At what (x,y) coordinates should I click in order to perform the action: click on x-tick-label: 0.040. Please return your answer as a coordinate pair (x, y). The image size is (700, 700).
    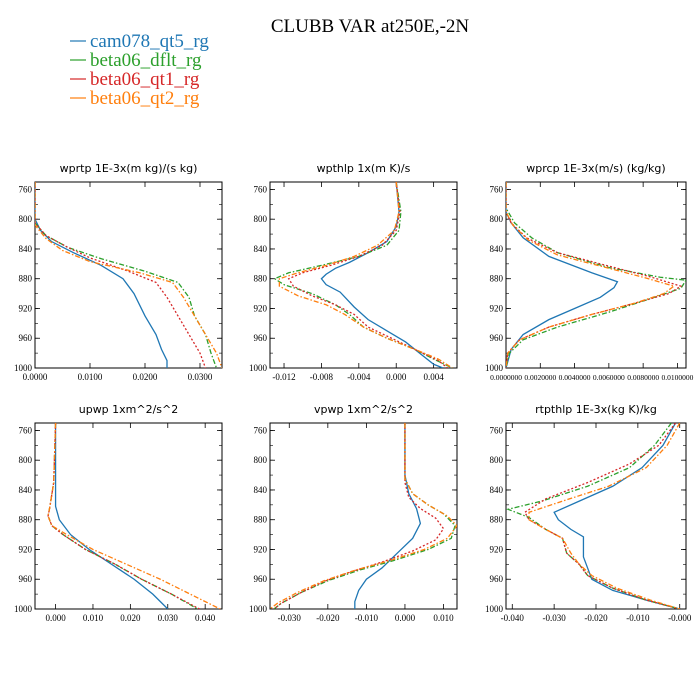
    Looking at the image, I should click on (205, 618).